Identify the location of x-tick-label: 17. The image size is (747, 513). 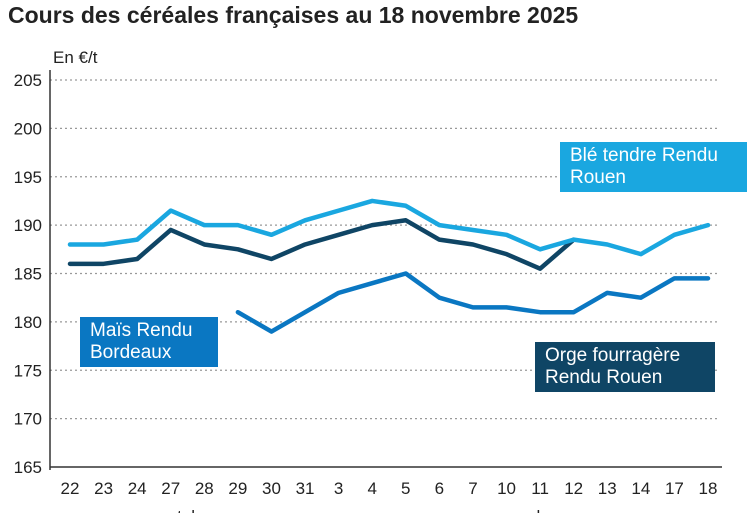
(674, 488).